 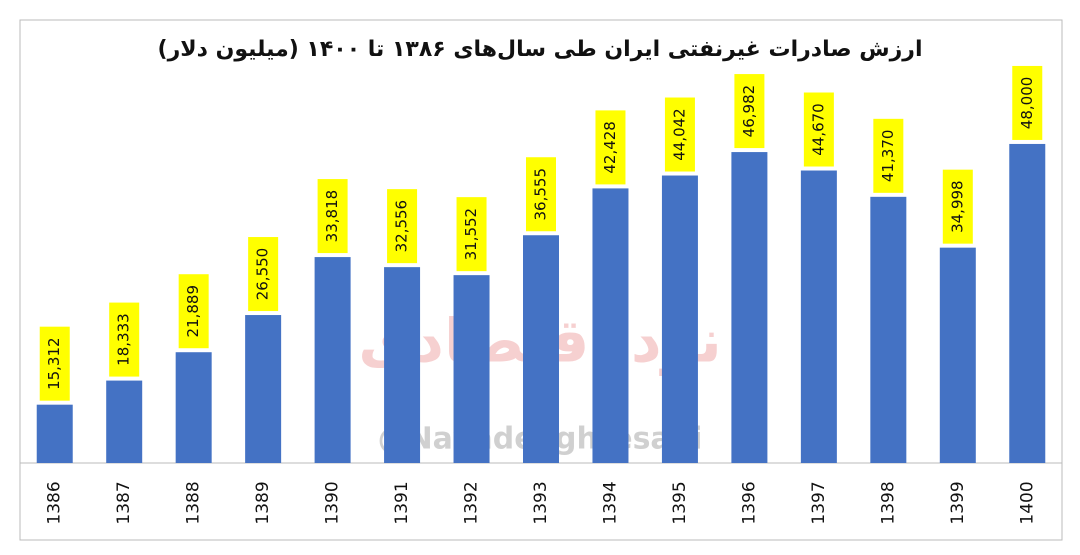 I want to click on x-tick-label: 1390, so click(x=333, y=502).